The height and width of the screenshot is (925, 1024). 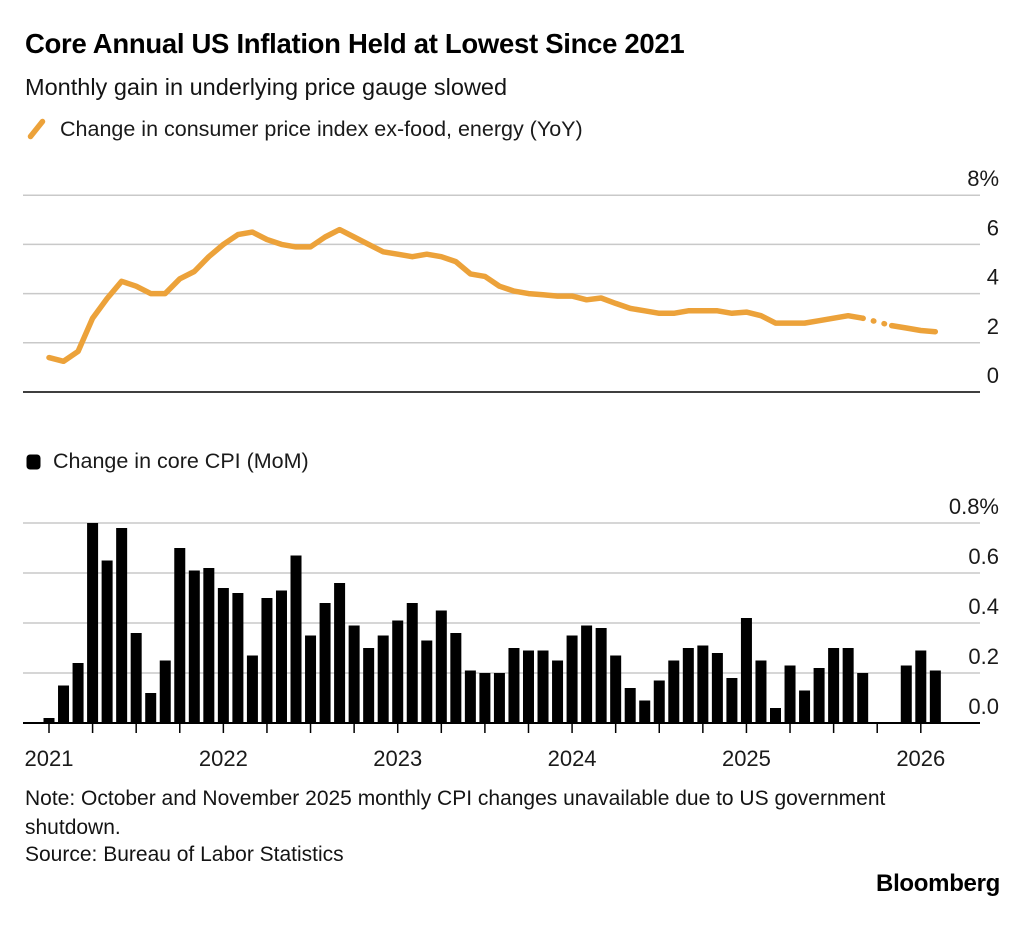 I want to click on x-axis-year-label: 2022, so click(x=223, y=758).